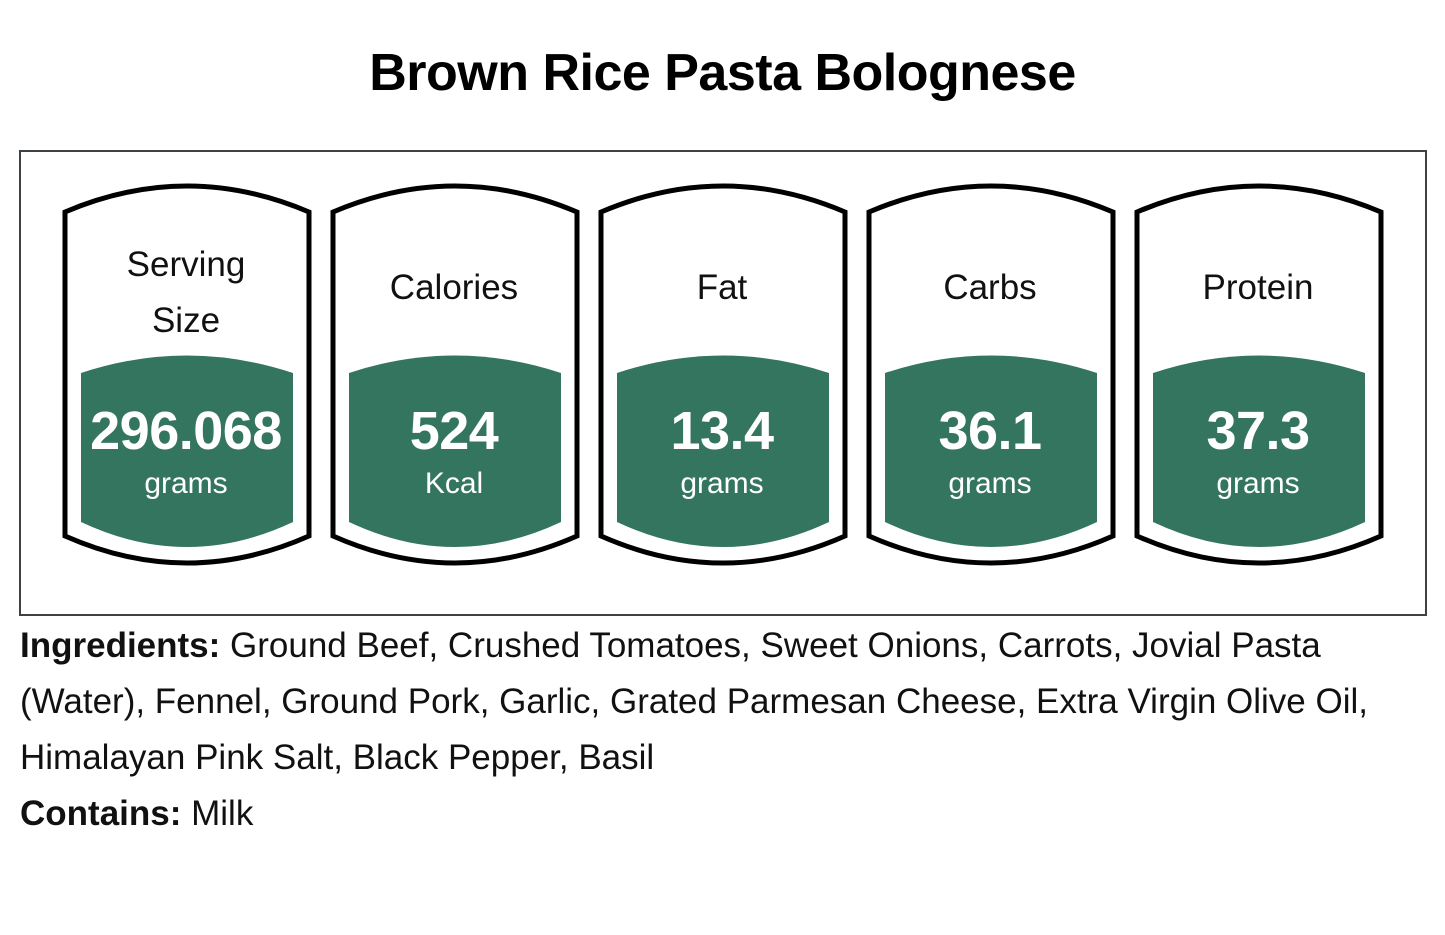 Image resolution: width=1445 pixels, height=935 pixels. What do you see at coordinates (186, 320) in the screenshot?
I see `card-label-line-2: Size` at bounding box center [186, 320].